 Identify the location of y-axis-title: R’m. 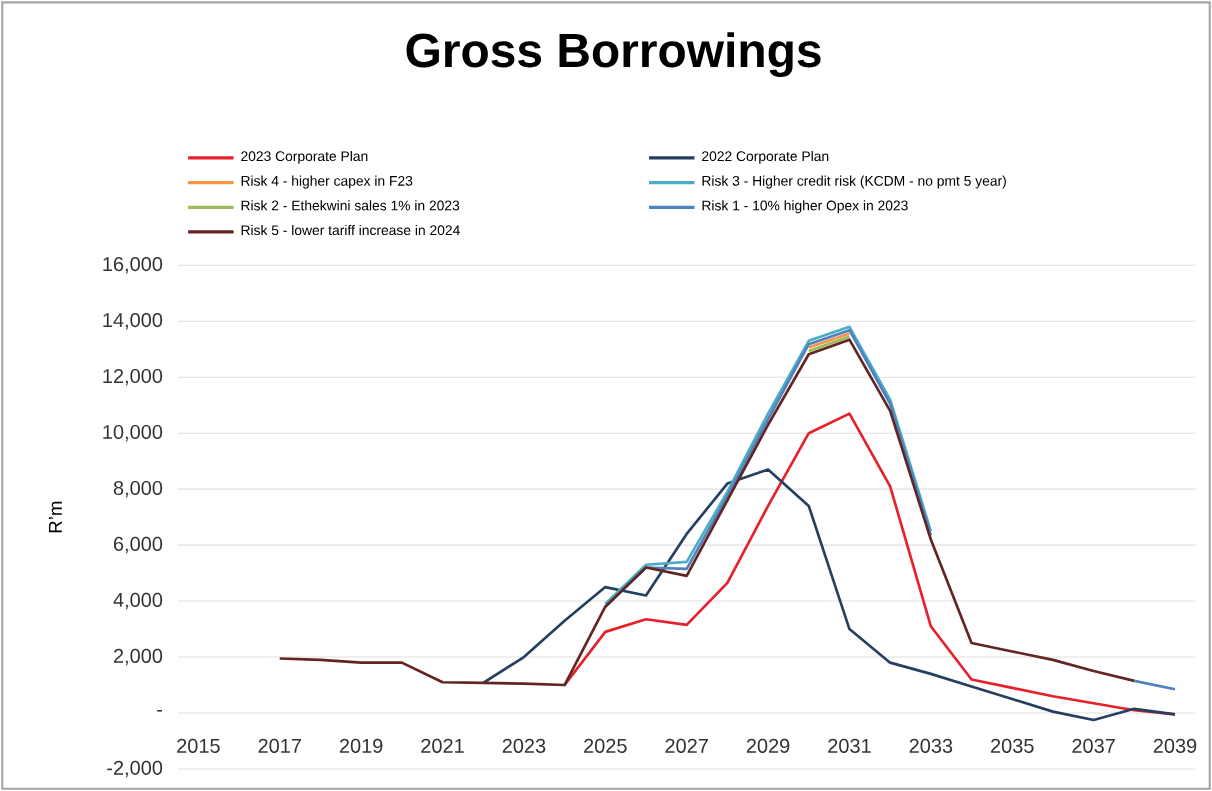
(55, 517).